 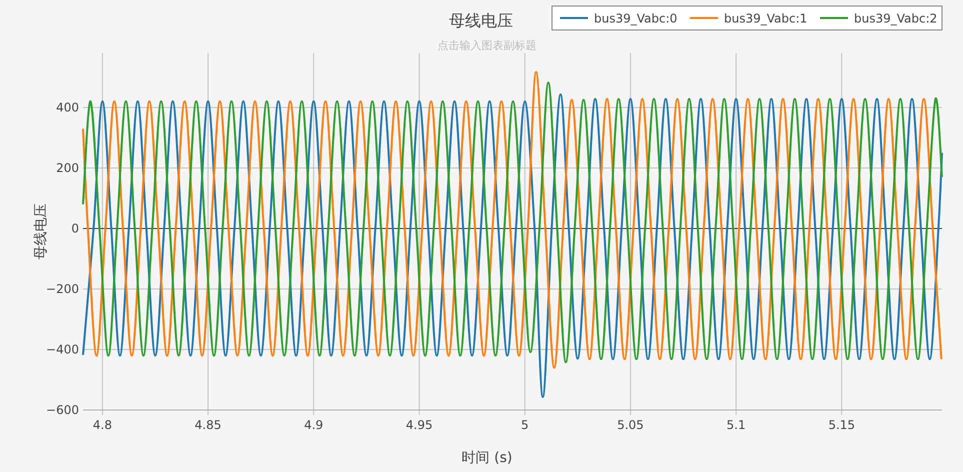 What do you see at coordinates (487, 458) in the screenshot?
I see `x-axis-title: 时间 (s)` at bounding box center [487, 458].